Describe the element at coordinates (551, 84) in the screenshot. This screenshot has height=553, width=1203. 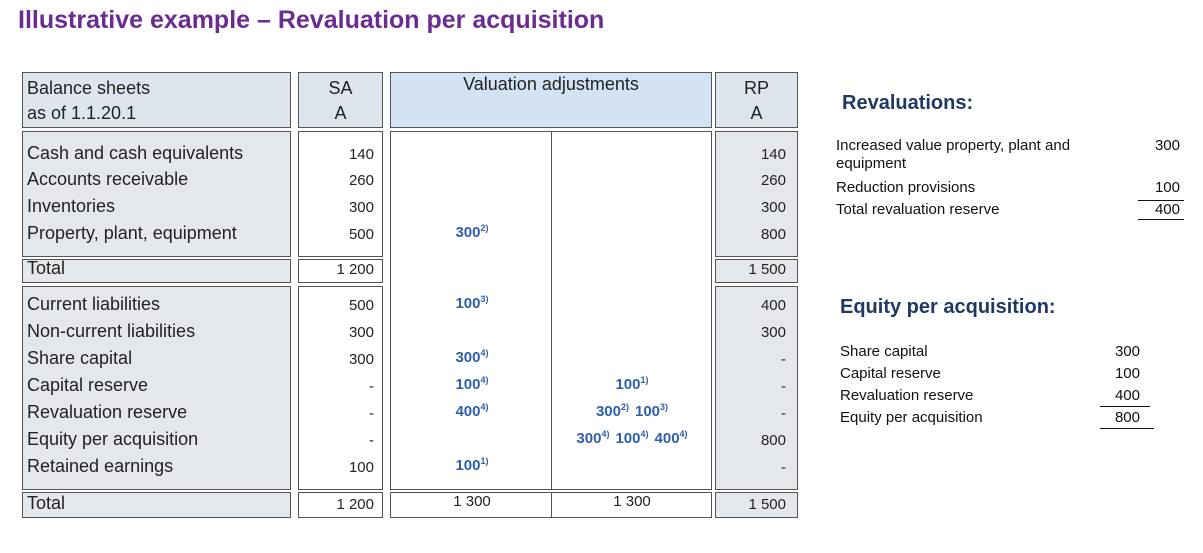
I see `header-label: Valuation adjustments` at that location.